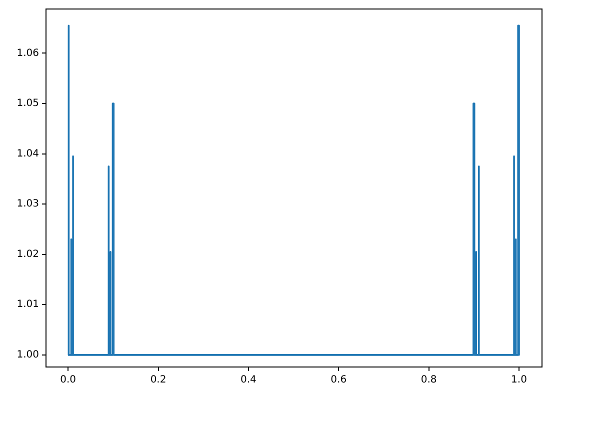  What do you see at coordinates (27, 304) in the screenshot?
I see `y-tick-label: 1.01` at bounding box center [27, 304].